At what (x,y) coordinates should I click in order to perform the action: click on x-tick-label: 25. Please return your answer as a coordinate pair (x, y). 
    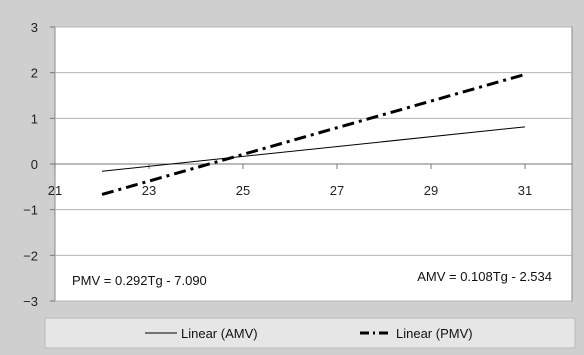
    Looking at the image, I should click on (243, 190).